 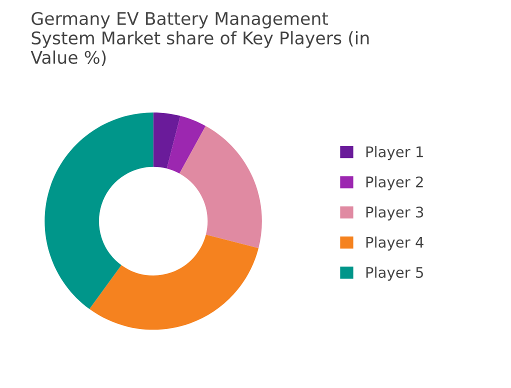 I want to click on chart-title: Germany EV Battery Management System Market share of Key Players (in Value %), so click(x=199, y=39).